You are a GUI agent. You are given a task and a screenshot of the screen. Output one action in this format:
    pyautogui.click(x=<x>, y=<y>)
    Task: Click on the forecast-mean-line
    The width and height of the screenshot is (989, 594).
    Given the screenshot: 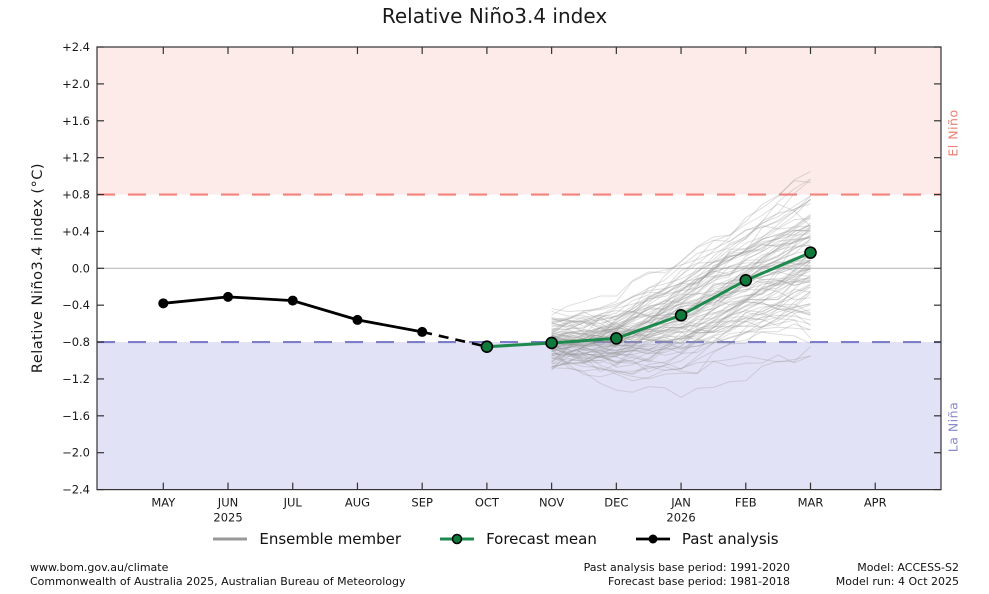 What is the action you would take?
    pyautogui.click(x=649, y=300)
    